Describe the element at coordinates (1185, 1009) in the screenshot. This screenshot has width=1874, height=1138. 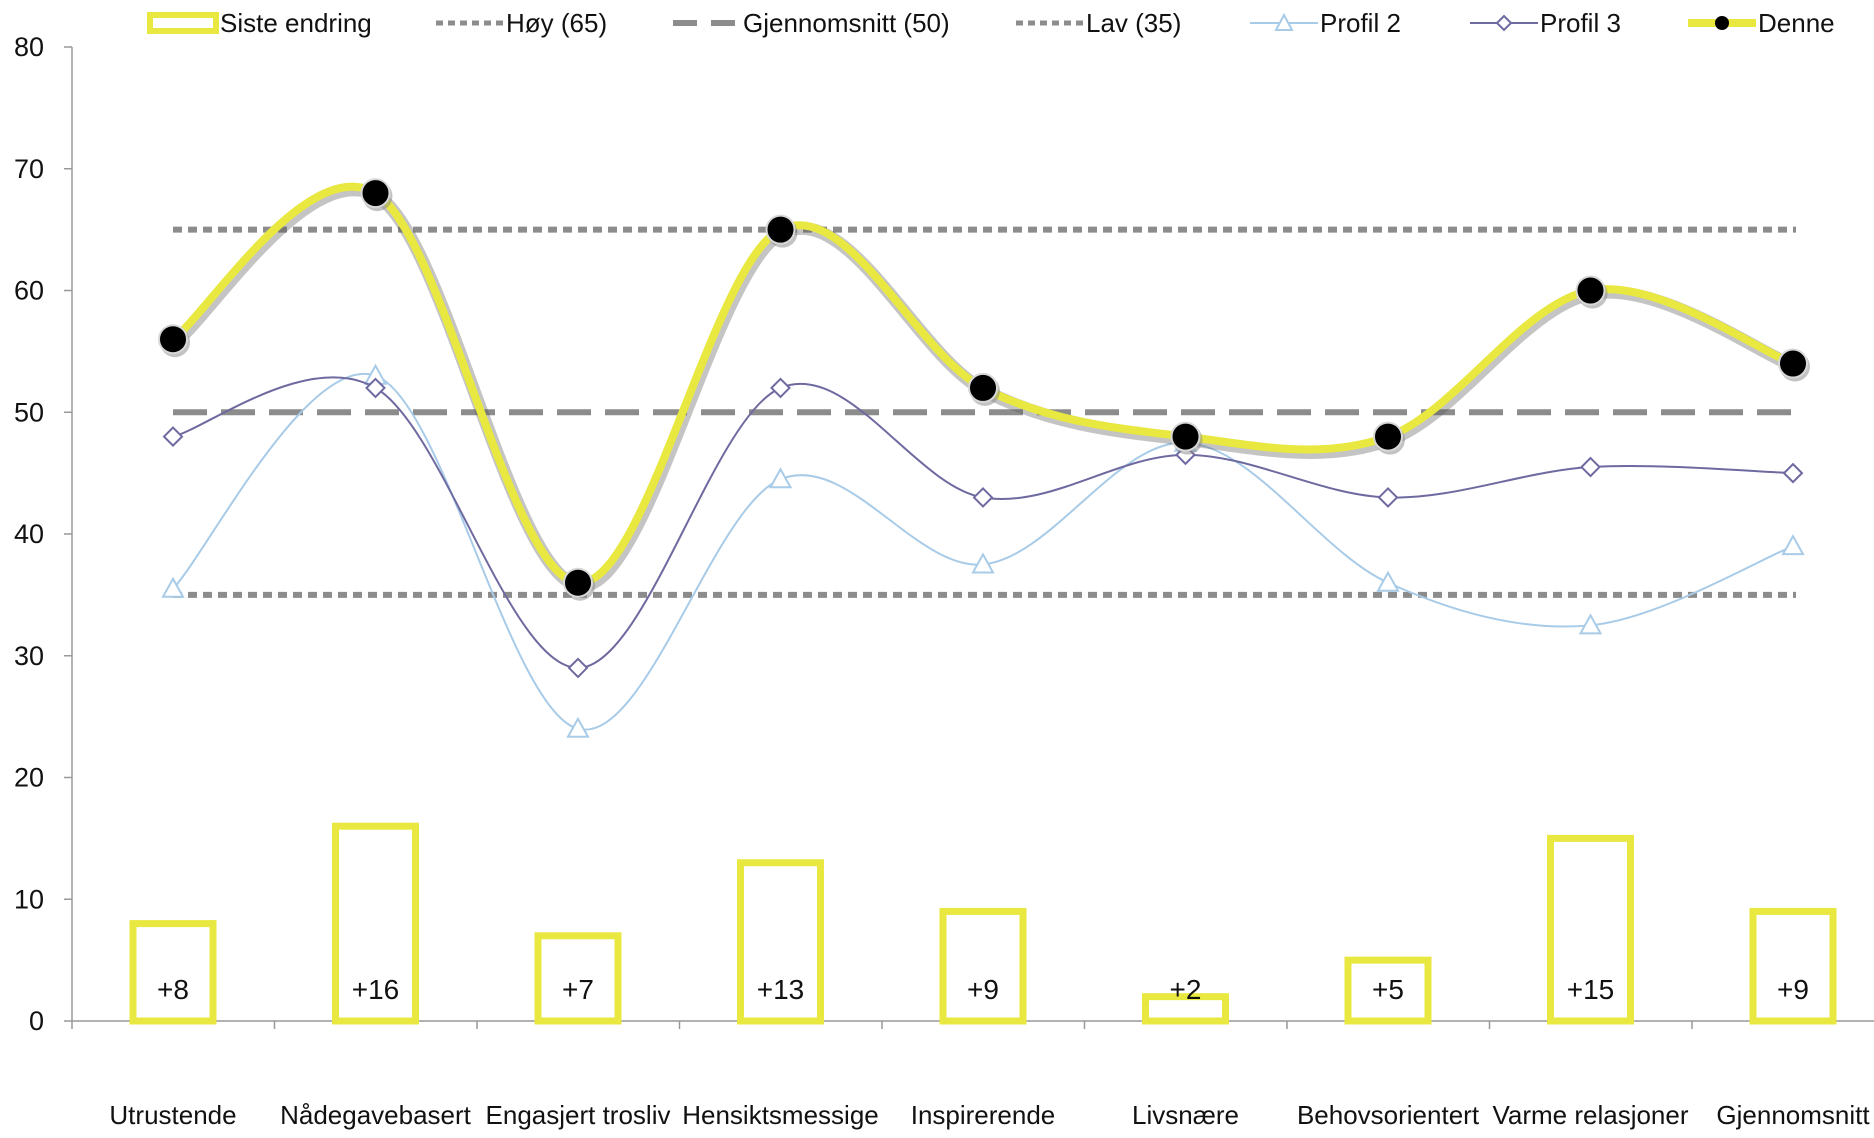
I see `bar-livsnære` at that location.